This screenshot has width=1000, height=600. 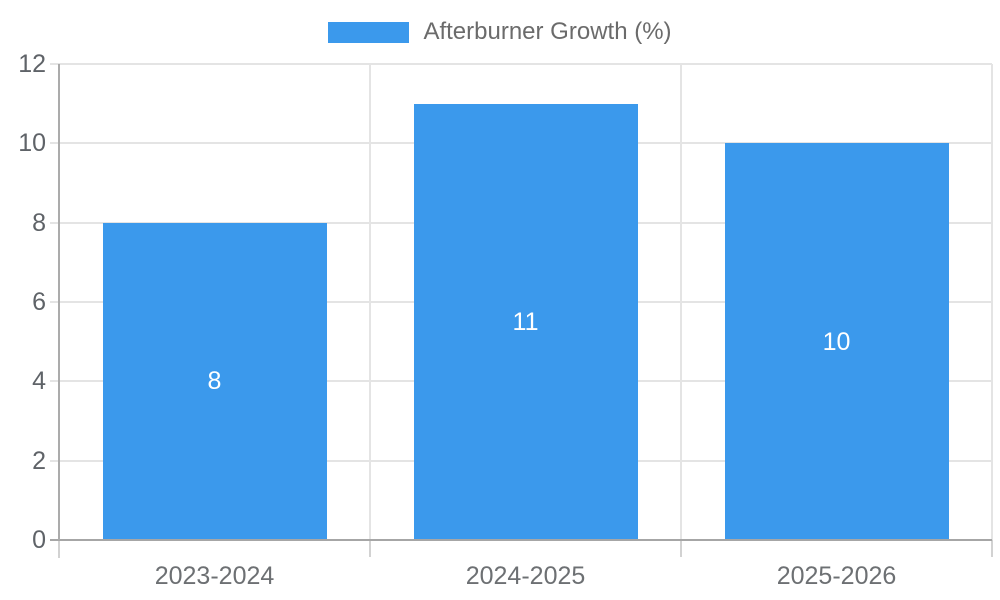 I want to click on y-axis-tick-label: 2, so click(x=39, y=460).